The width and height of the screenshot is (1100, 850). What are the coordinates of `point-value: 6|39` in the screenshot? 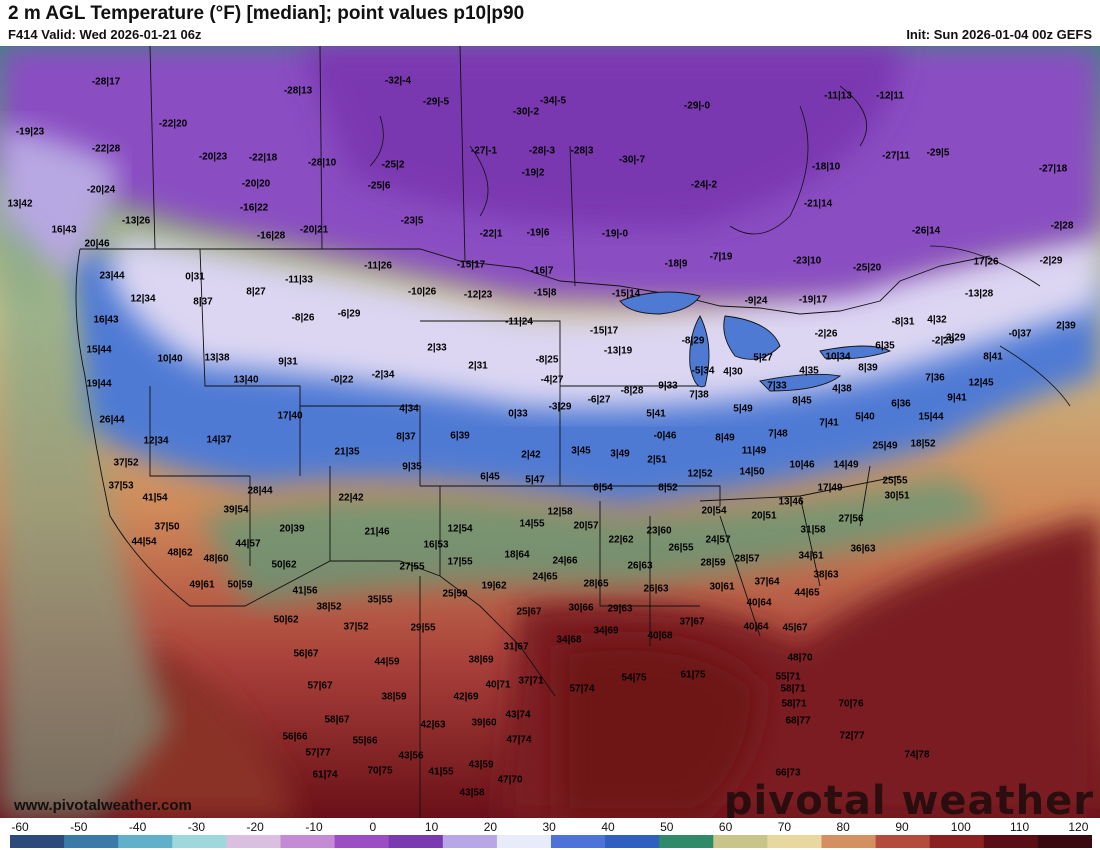 It's located at (460, 436).